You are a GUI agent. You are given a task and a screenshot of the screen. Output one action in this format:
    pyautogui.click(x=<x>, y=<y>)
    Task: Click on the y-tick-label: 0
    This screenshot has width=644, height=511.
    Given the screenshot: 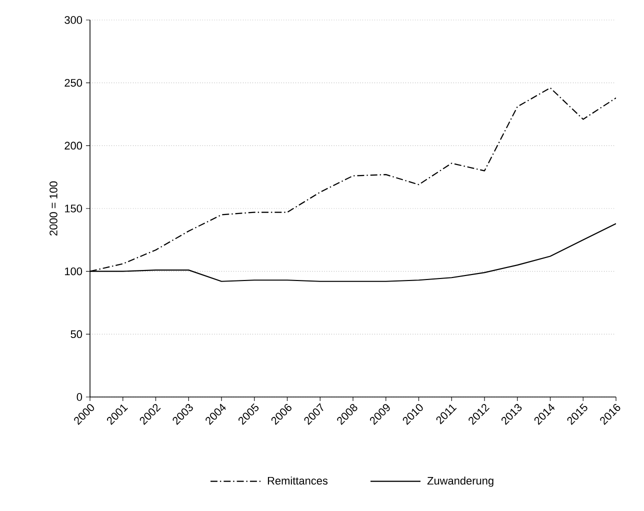 What is the action you would take?
    pyautogui.click(x=79, y=397)
    